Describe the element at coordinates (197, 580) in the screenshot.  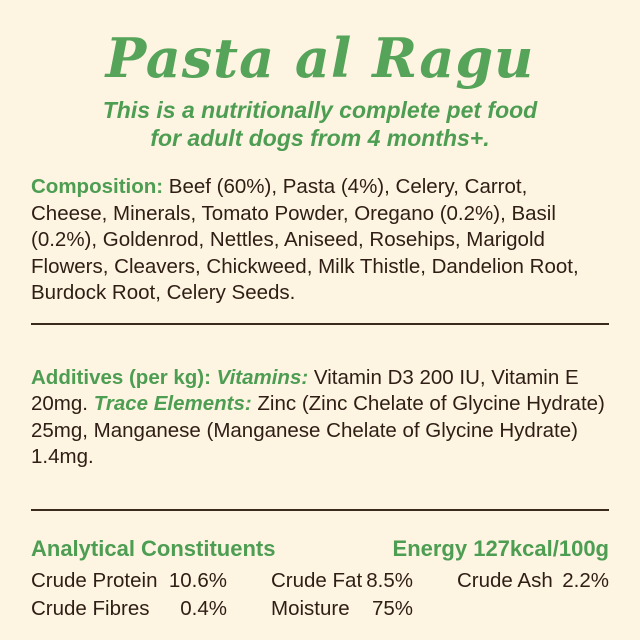
I see `constituent-value: 10.6%` at that location.